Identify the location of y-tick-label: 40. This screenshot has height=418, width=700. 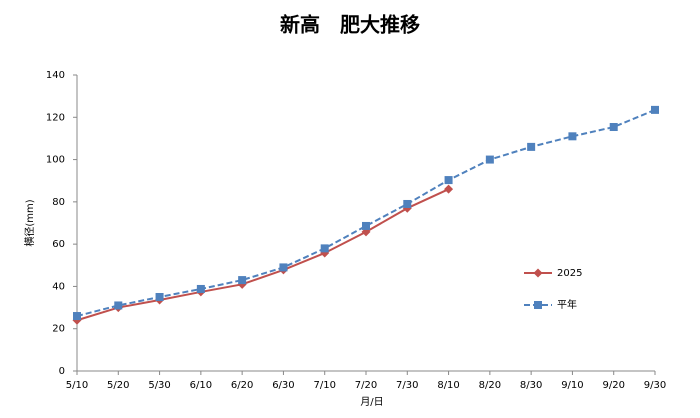
(58, 286).